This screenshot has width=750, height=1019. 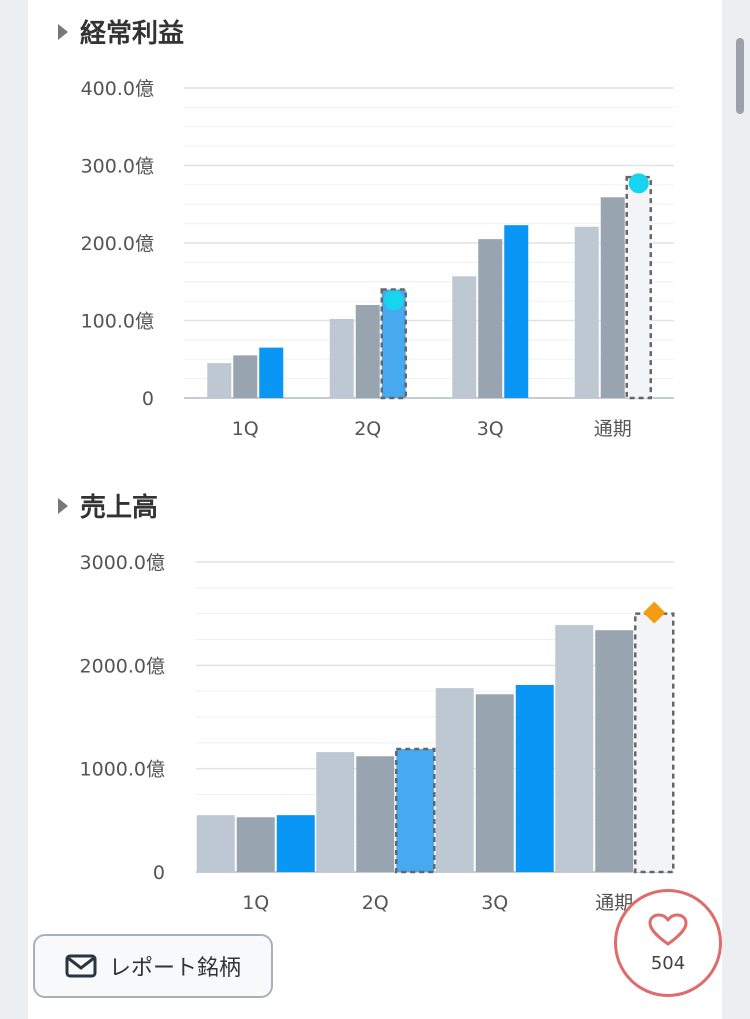 I want to click on y-tick-label: 200.0億, so click(x=117, y=244).